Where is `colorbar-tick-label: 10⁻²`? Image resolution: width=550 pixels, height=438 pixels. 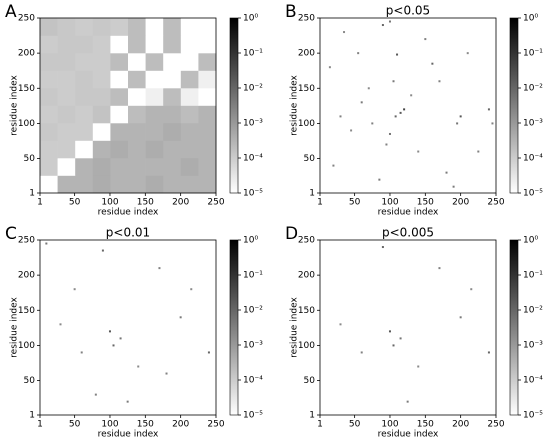 colorbar-tick-label: 10⁻² is located at coordinates (253, 311).